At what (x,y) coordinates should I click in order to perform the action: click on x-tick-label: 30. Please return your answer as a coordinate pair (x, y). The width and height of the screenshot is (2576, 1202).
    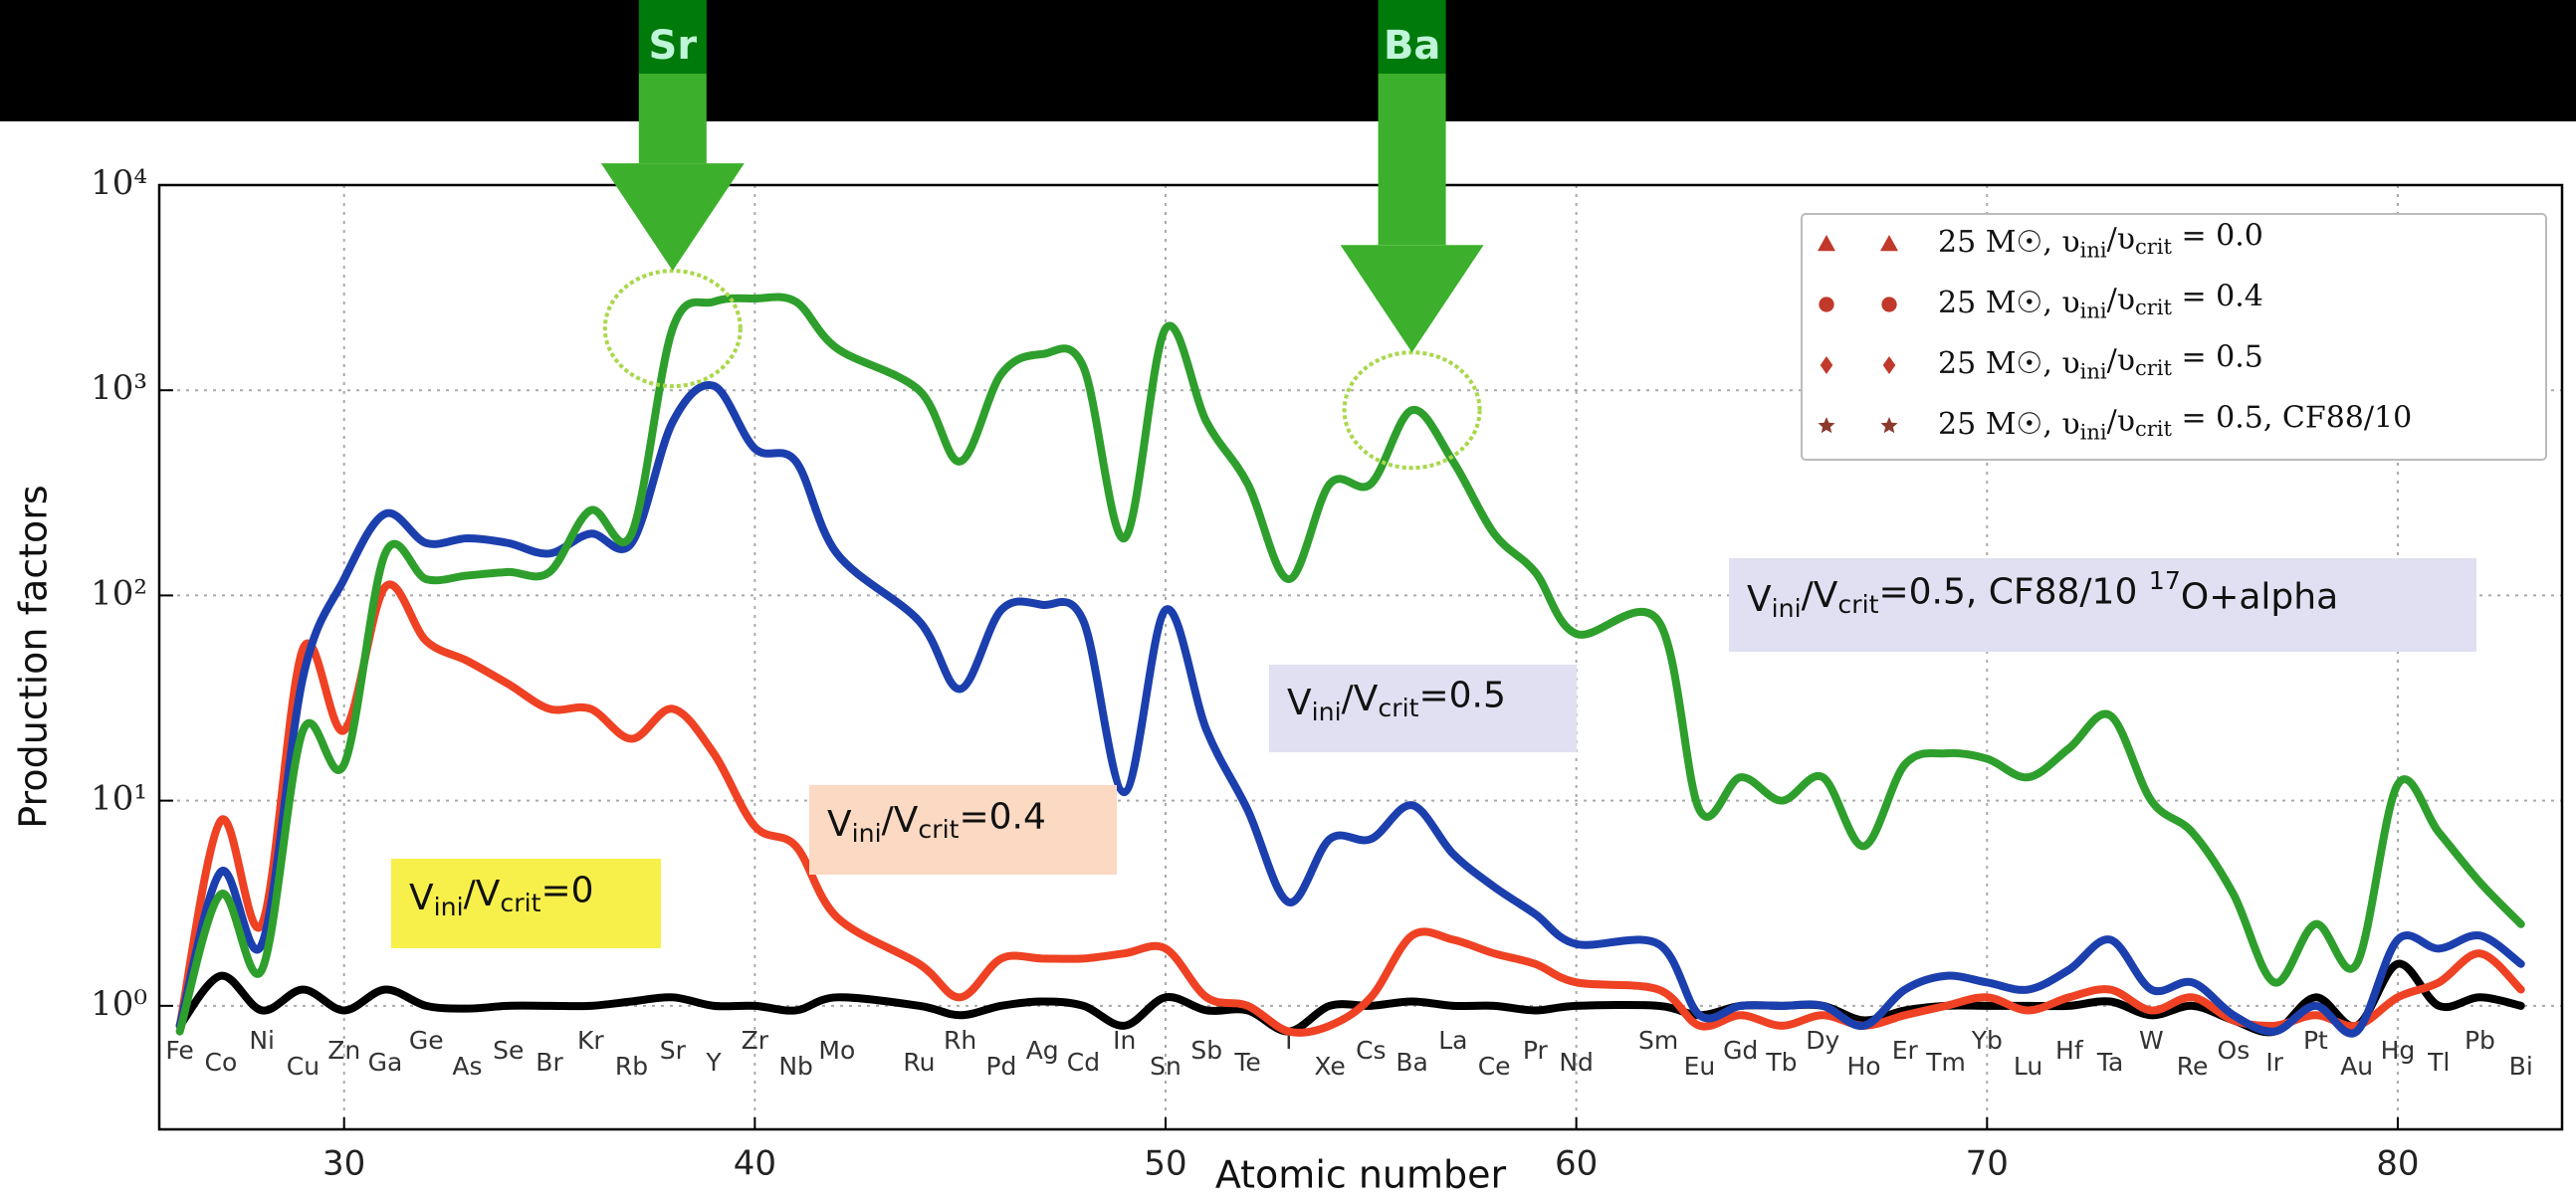
    Looking at the image, I should click on (343, 1164).